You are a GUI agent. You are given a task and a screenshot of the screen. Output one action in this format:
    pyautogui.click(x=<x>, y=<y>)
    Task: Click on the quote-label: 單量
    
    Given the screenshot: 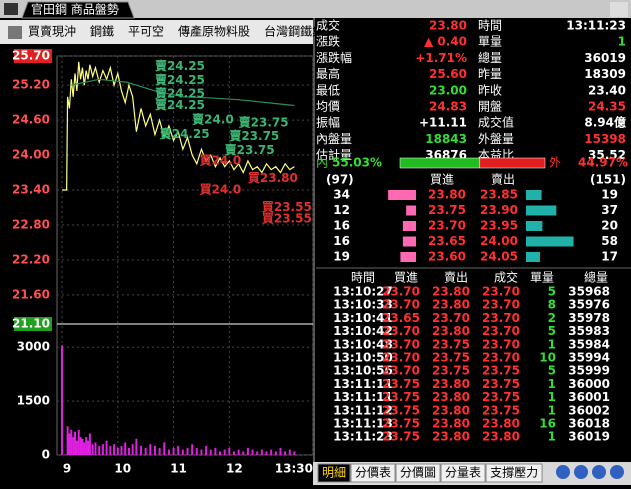 What is the action you would take?
    pyautogui.click(x=490, y=42)
    